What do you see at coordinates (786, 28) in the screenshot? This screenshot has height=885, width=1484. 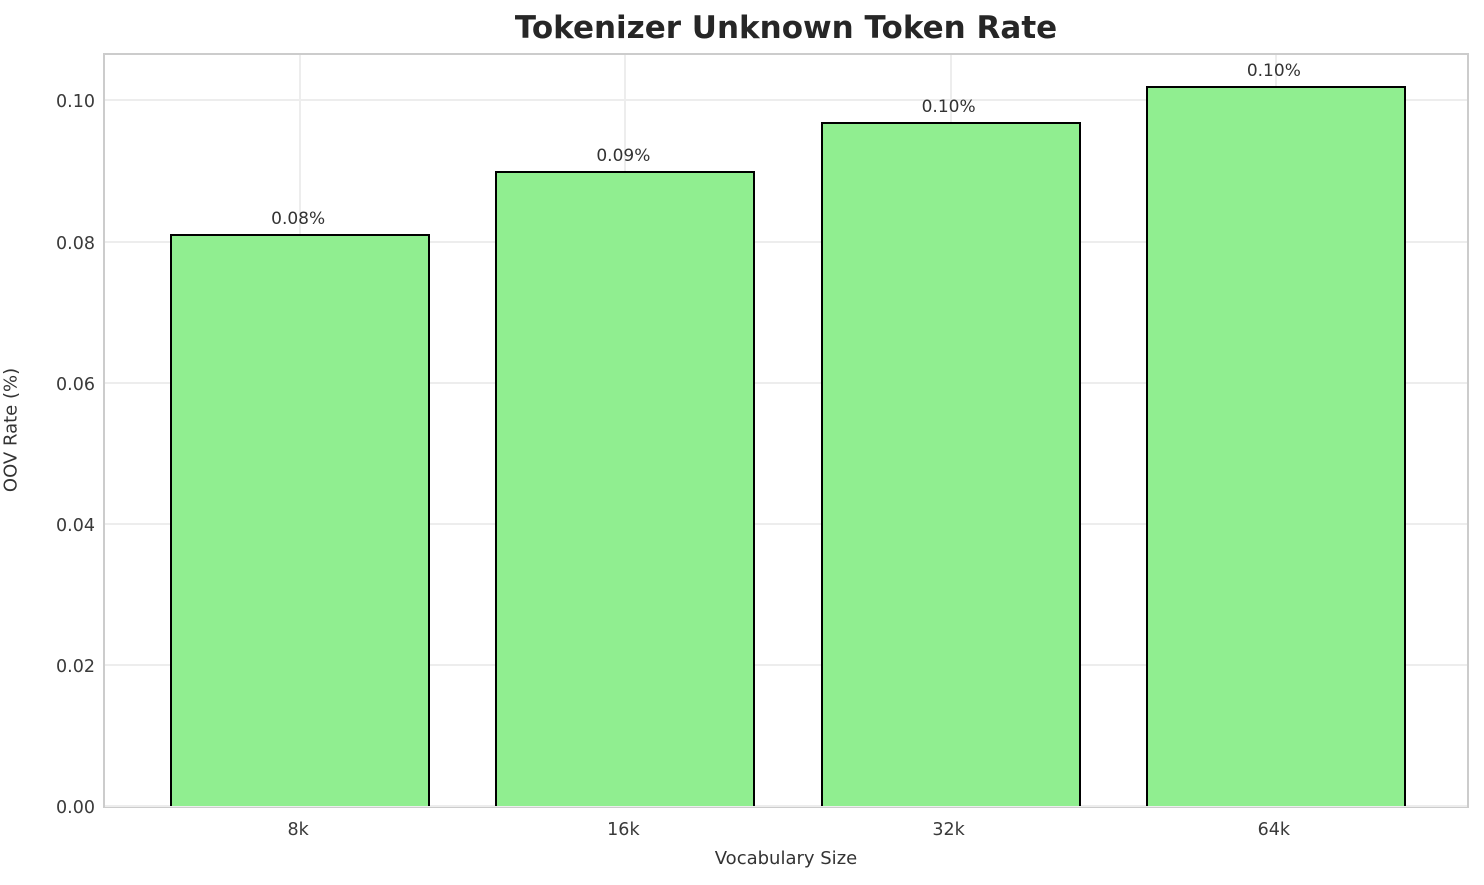 I see `chart-title: Tokenizer Unknown Token Rate` at bounding box center [786, 28].